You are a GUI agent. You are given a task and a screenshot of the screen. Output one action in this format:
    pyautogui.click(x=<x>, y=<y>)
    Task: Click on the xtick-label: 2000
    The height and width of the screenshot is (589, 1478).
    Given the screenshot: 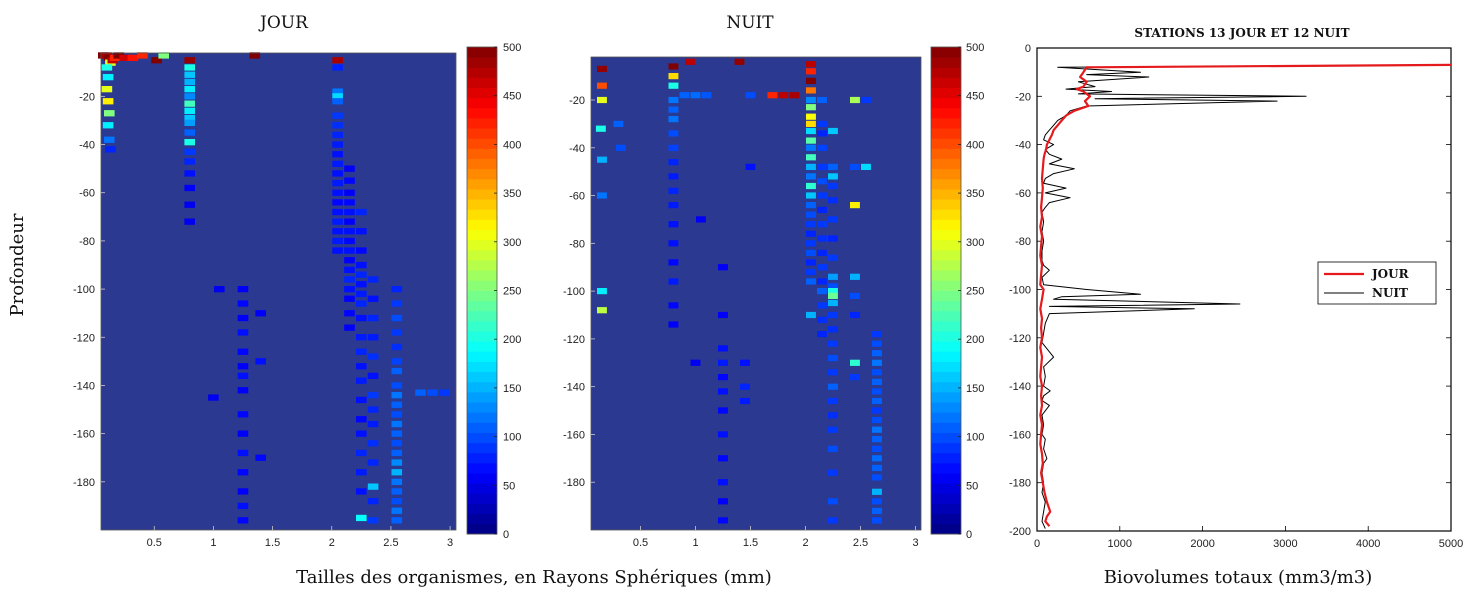 What is the action you would take?
    pyautogui.click(x=1202, y=544)
    